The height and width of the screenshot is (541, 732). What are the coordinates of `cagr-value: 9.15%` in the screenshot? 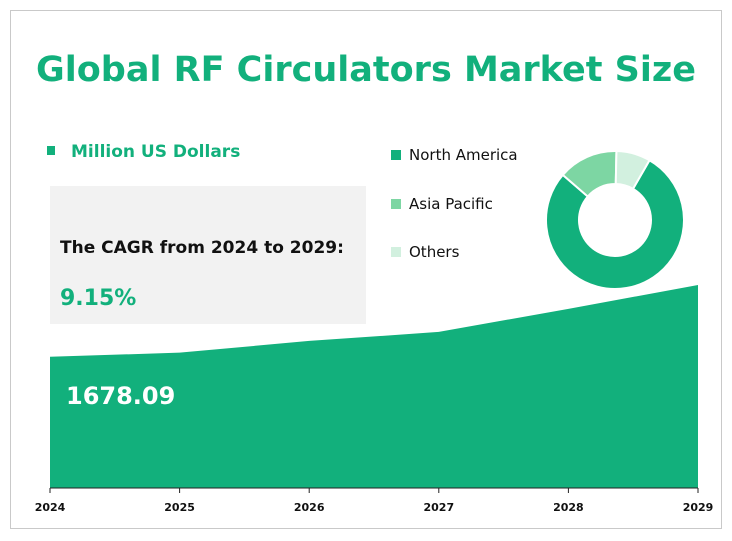 It's located at (98, 298).